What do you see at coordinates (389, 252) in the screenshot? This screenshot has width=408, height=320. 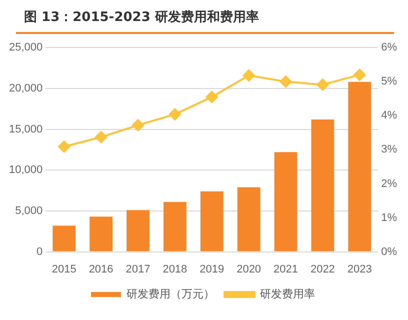 I see `y2-tick-label: 0%` at bounding box center [389, 252].